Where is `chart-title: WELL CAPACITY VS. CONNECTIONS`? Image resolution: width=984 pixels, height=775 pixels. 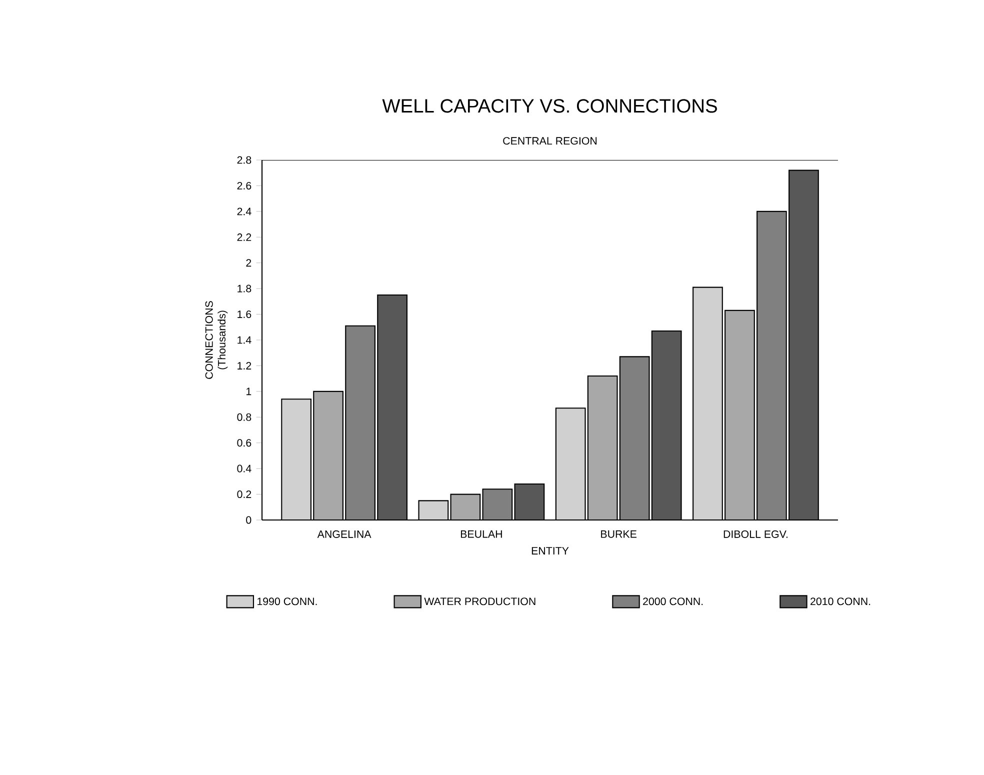 chart-title: WELL CAPACITY VS. CONNECTIONS is located at coordinates (549, 106).